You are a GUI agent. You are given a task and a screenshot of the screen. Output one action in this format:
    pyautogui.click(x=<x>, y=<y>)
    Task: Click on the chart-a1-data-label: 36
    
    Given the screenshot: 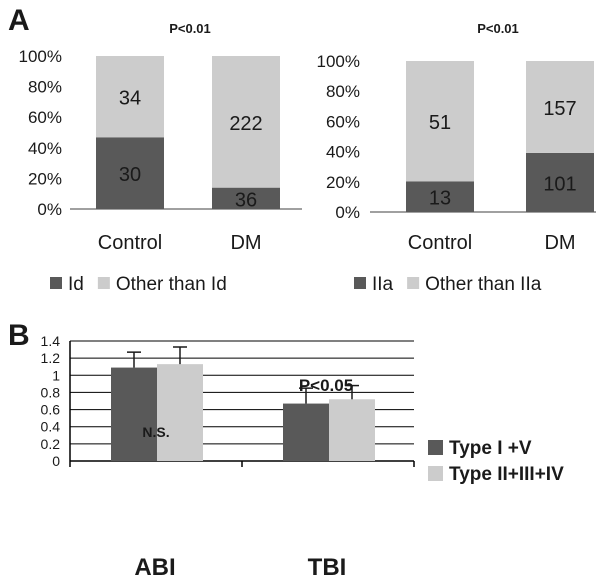 What is the action you would take?
    pyautogui.click(x=246, y=200)
    